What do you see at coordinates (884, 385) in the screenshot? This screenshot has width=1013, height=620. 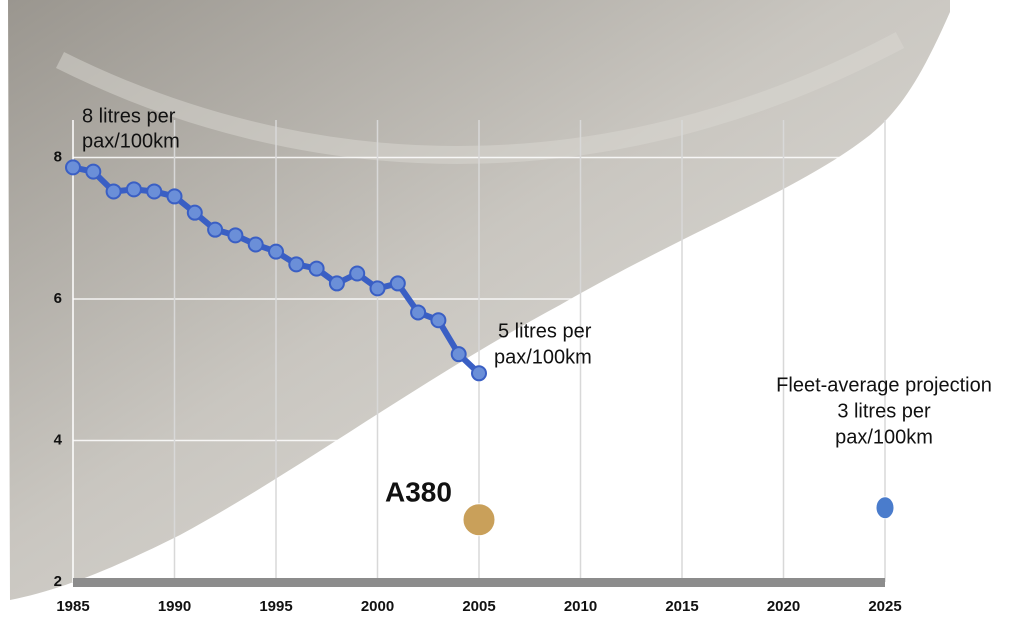 I see `annotation: Fleet-average projection` at bounding box center [884, 385].